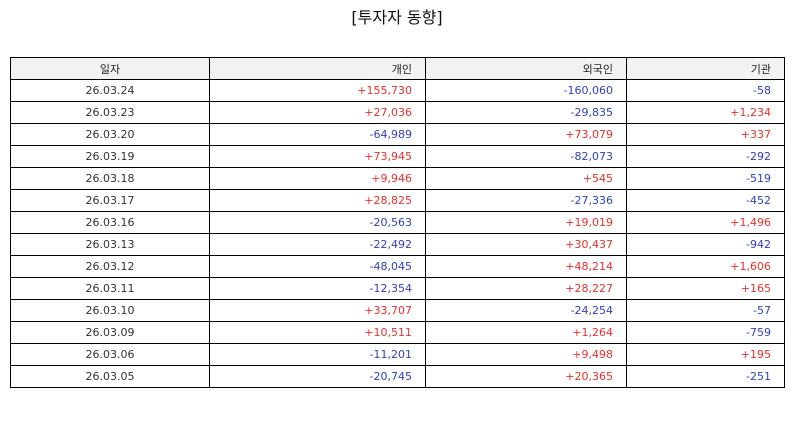  Describe the element at coordinates (317, 134) in the screenshot. I see `cell-individual: -64,989` at that location.